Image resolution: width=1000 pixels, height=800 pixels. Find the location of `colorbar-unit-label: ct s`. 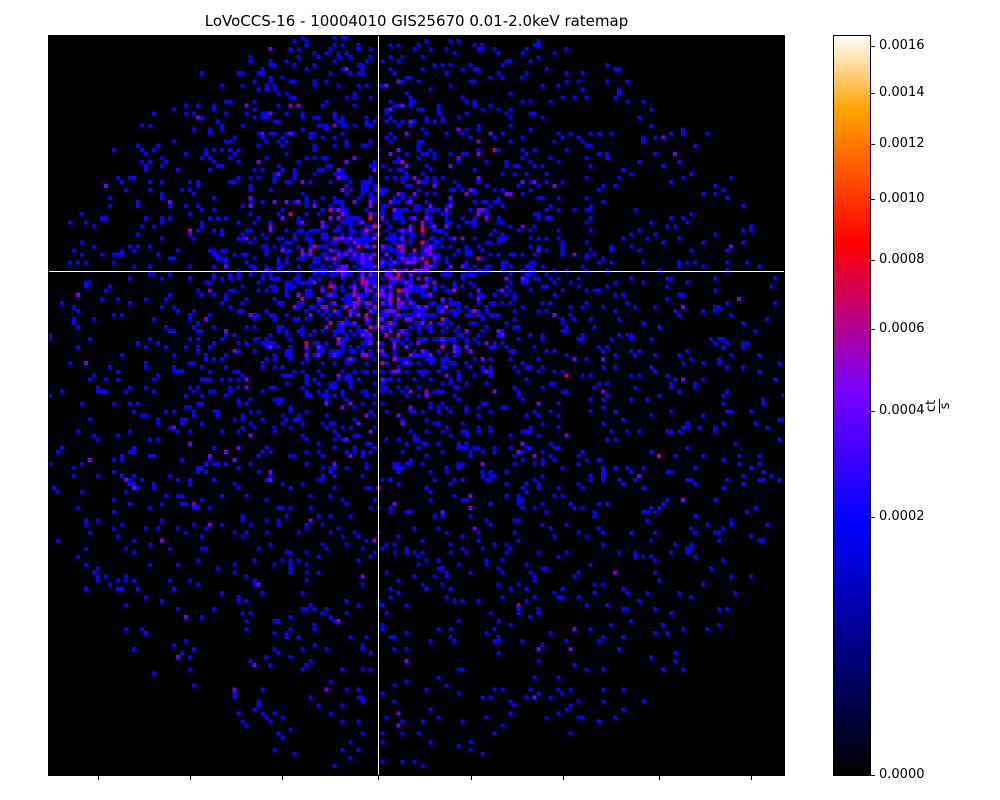

colorbar-unit-label: ct s is located at coordinates (939, 406).